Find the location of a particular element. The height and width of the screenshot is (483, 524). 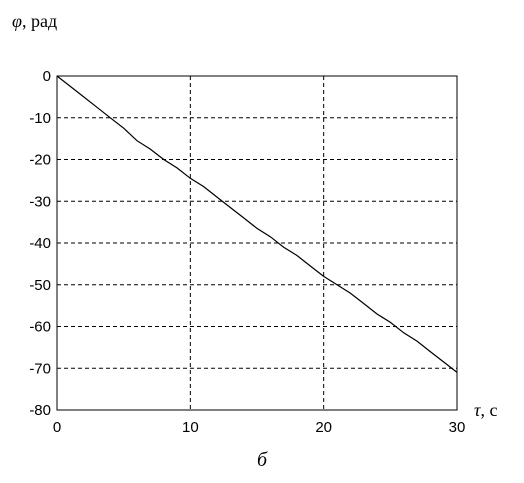

x-axis-symbol: τ is located at coordinates (477, 410).